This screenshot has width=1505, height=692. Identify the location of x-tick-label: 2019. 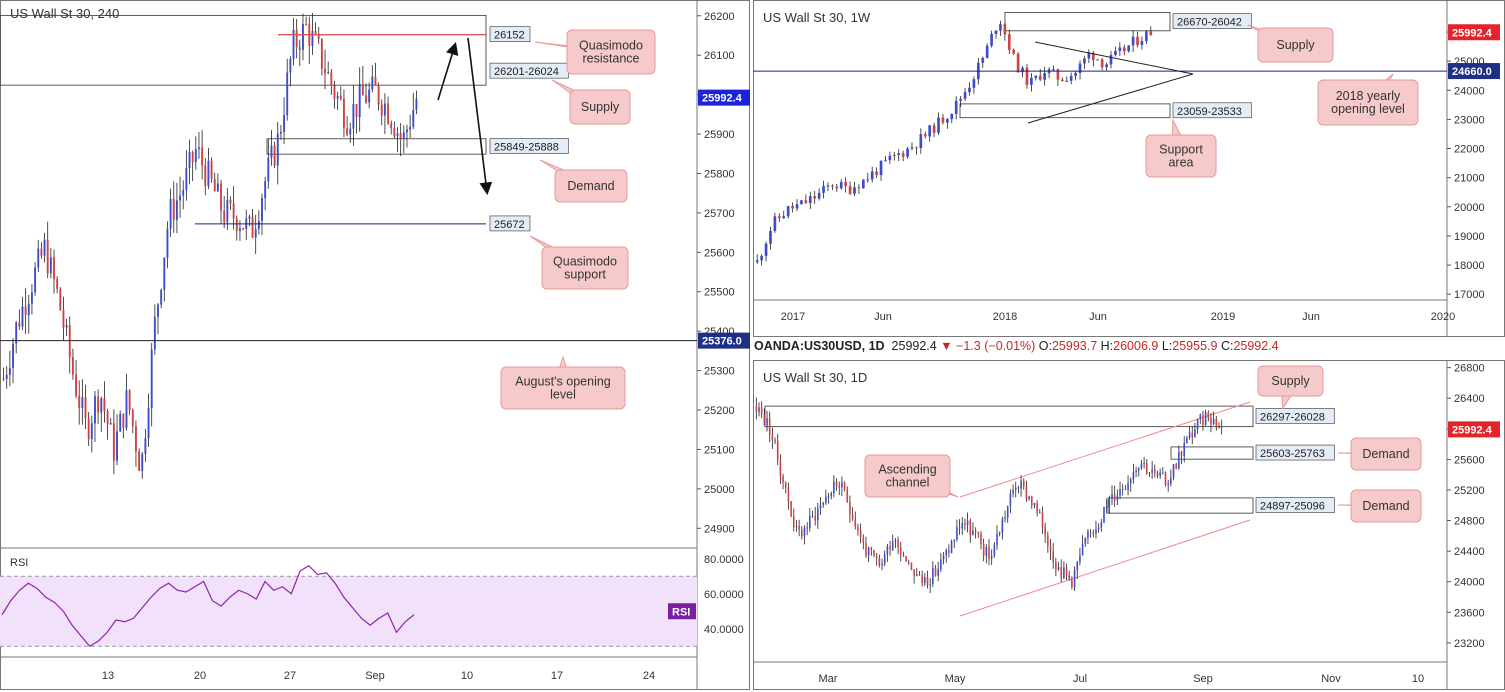
(1223, 317).